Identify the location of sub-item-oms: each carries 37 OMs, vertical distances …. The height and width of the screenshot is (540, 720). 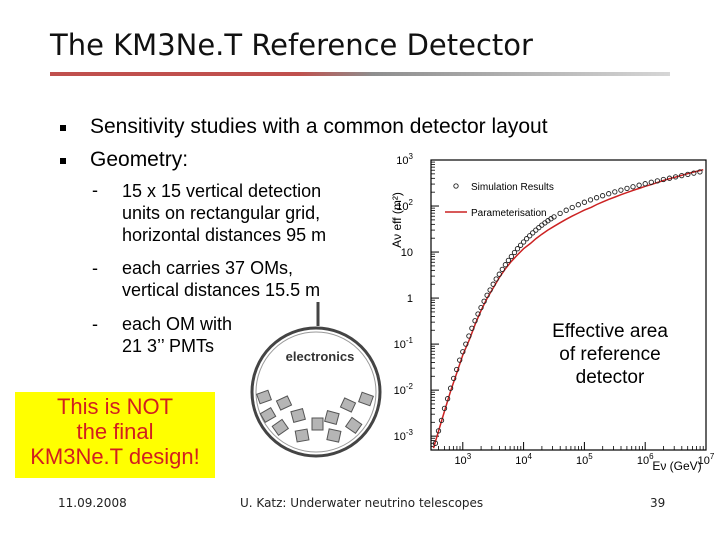
(221, 279).